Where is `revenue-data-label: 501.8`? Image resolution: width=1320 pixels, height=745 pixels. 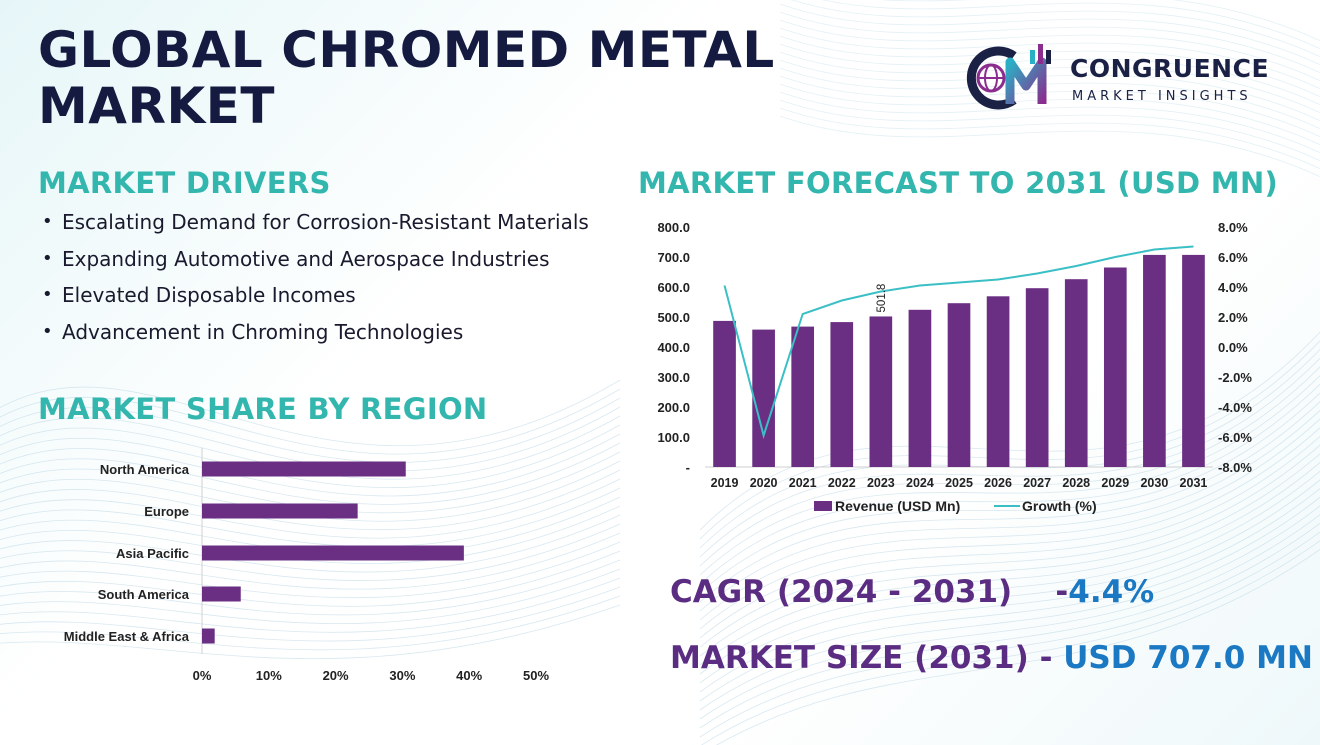
revenue-data-label: 501.8 is located at coordinates (882, 298).